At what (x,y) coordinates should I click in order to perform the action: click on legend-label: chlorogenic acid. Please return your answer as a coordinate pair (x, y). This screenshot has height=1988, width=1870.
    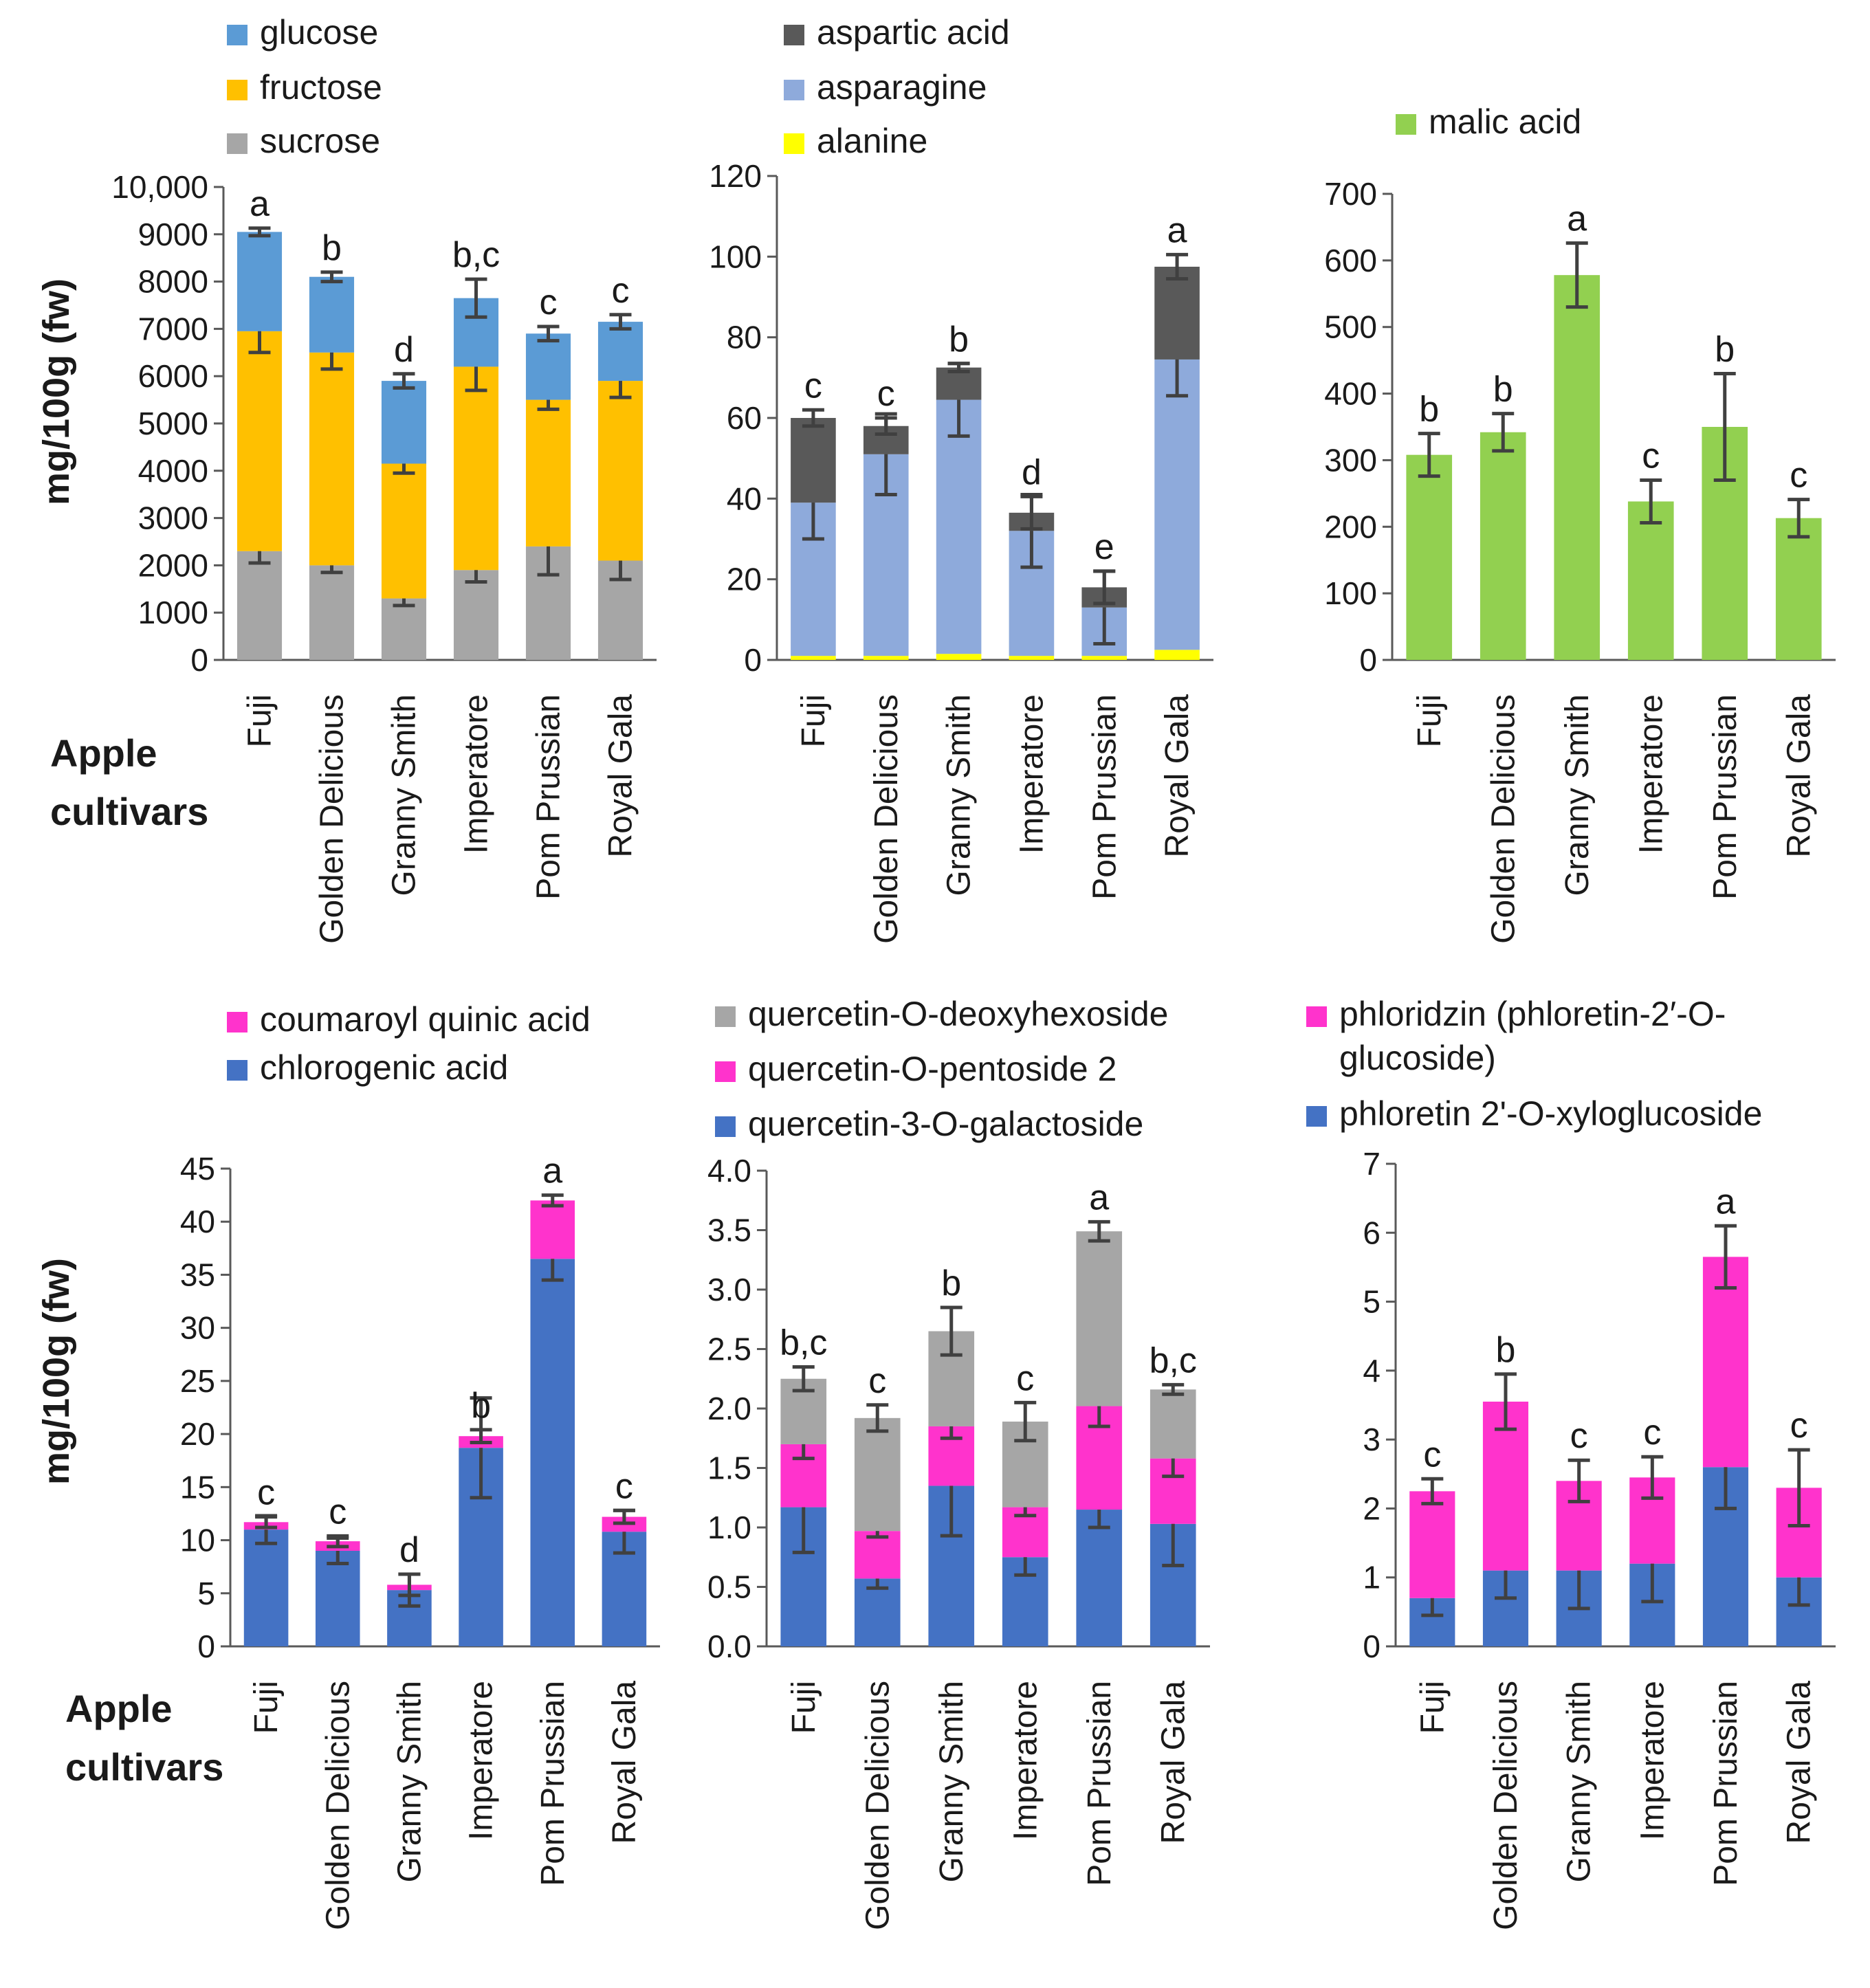
    Looking at the image, I should click on (384, 1068).